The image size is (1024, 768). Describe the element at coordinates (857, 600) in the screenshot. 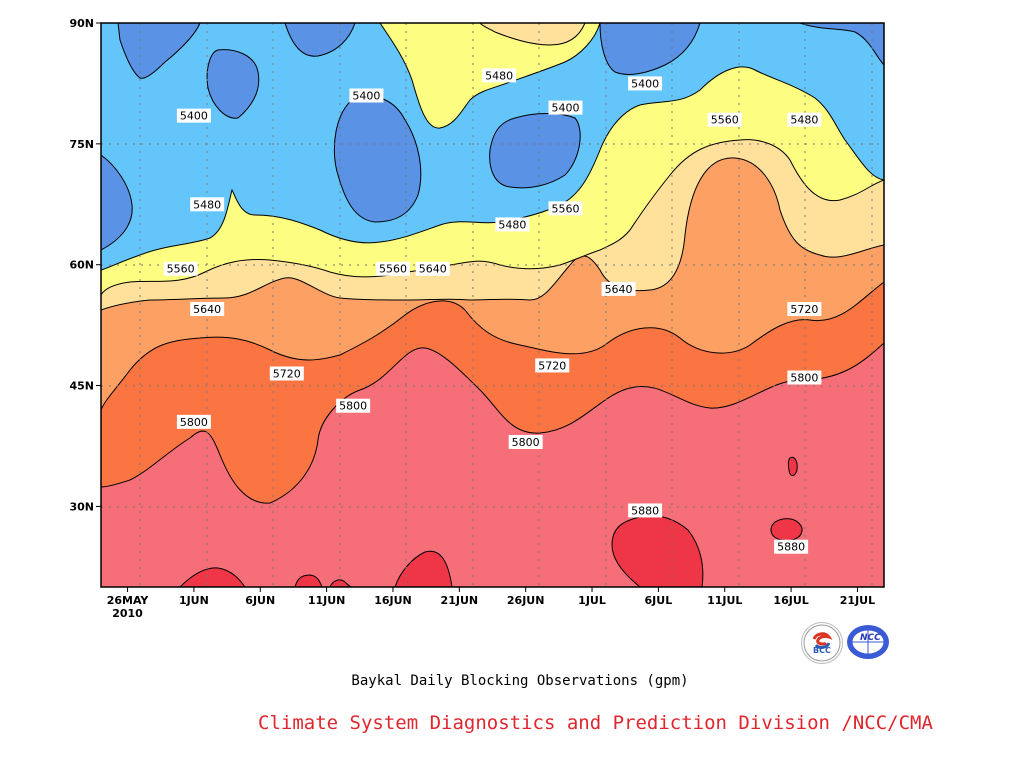

I see `x-tick-label: 21JUL` at that location.